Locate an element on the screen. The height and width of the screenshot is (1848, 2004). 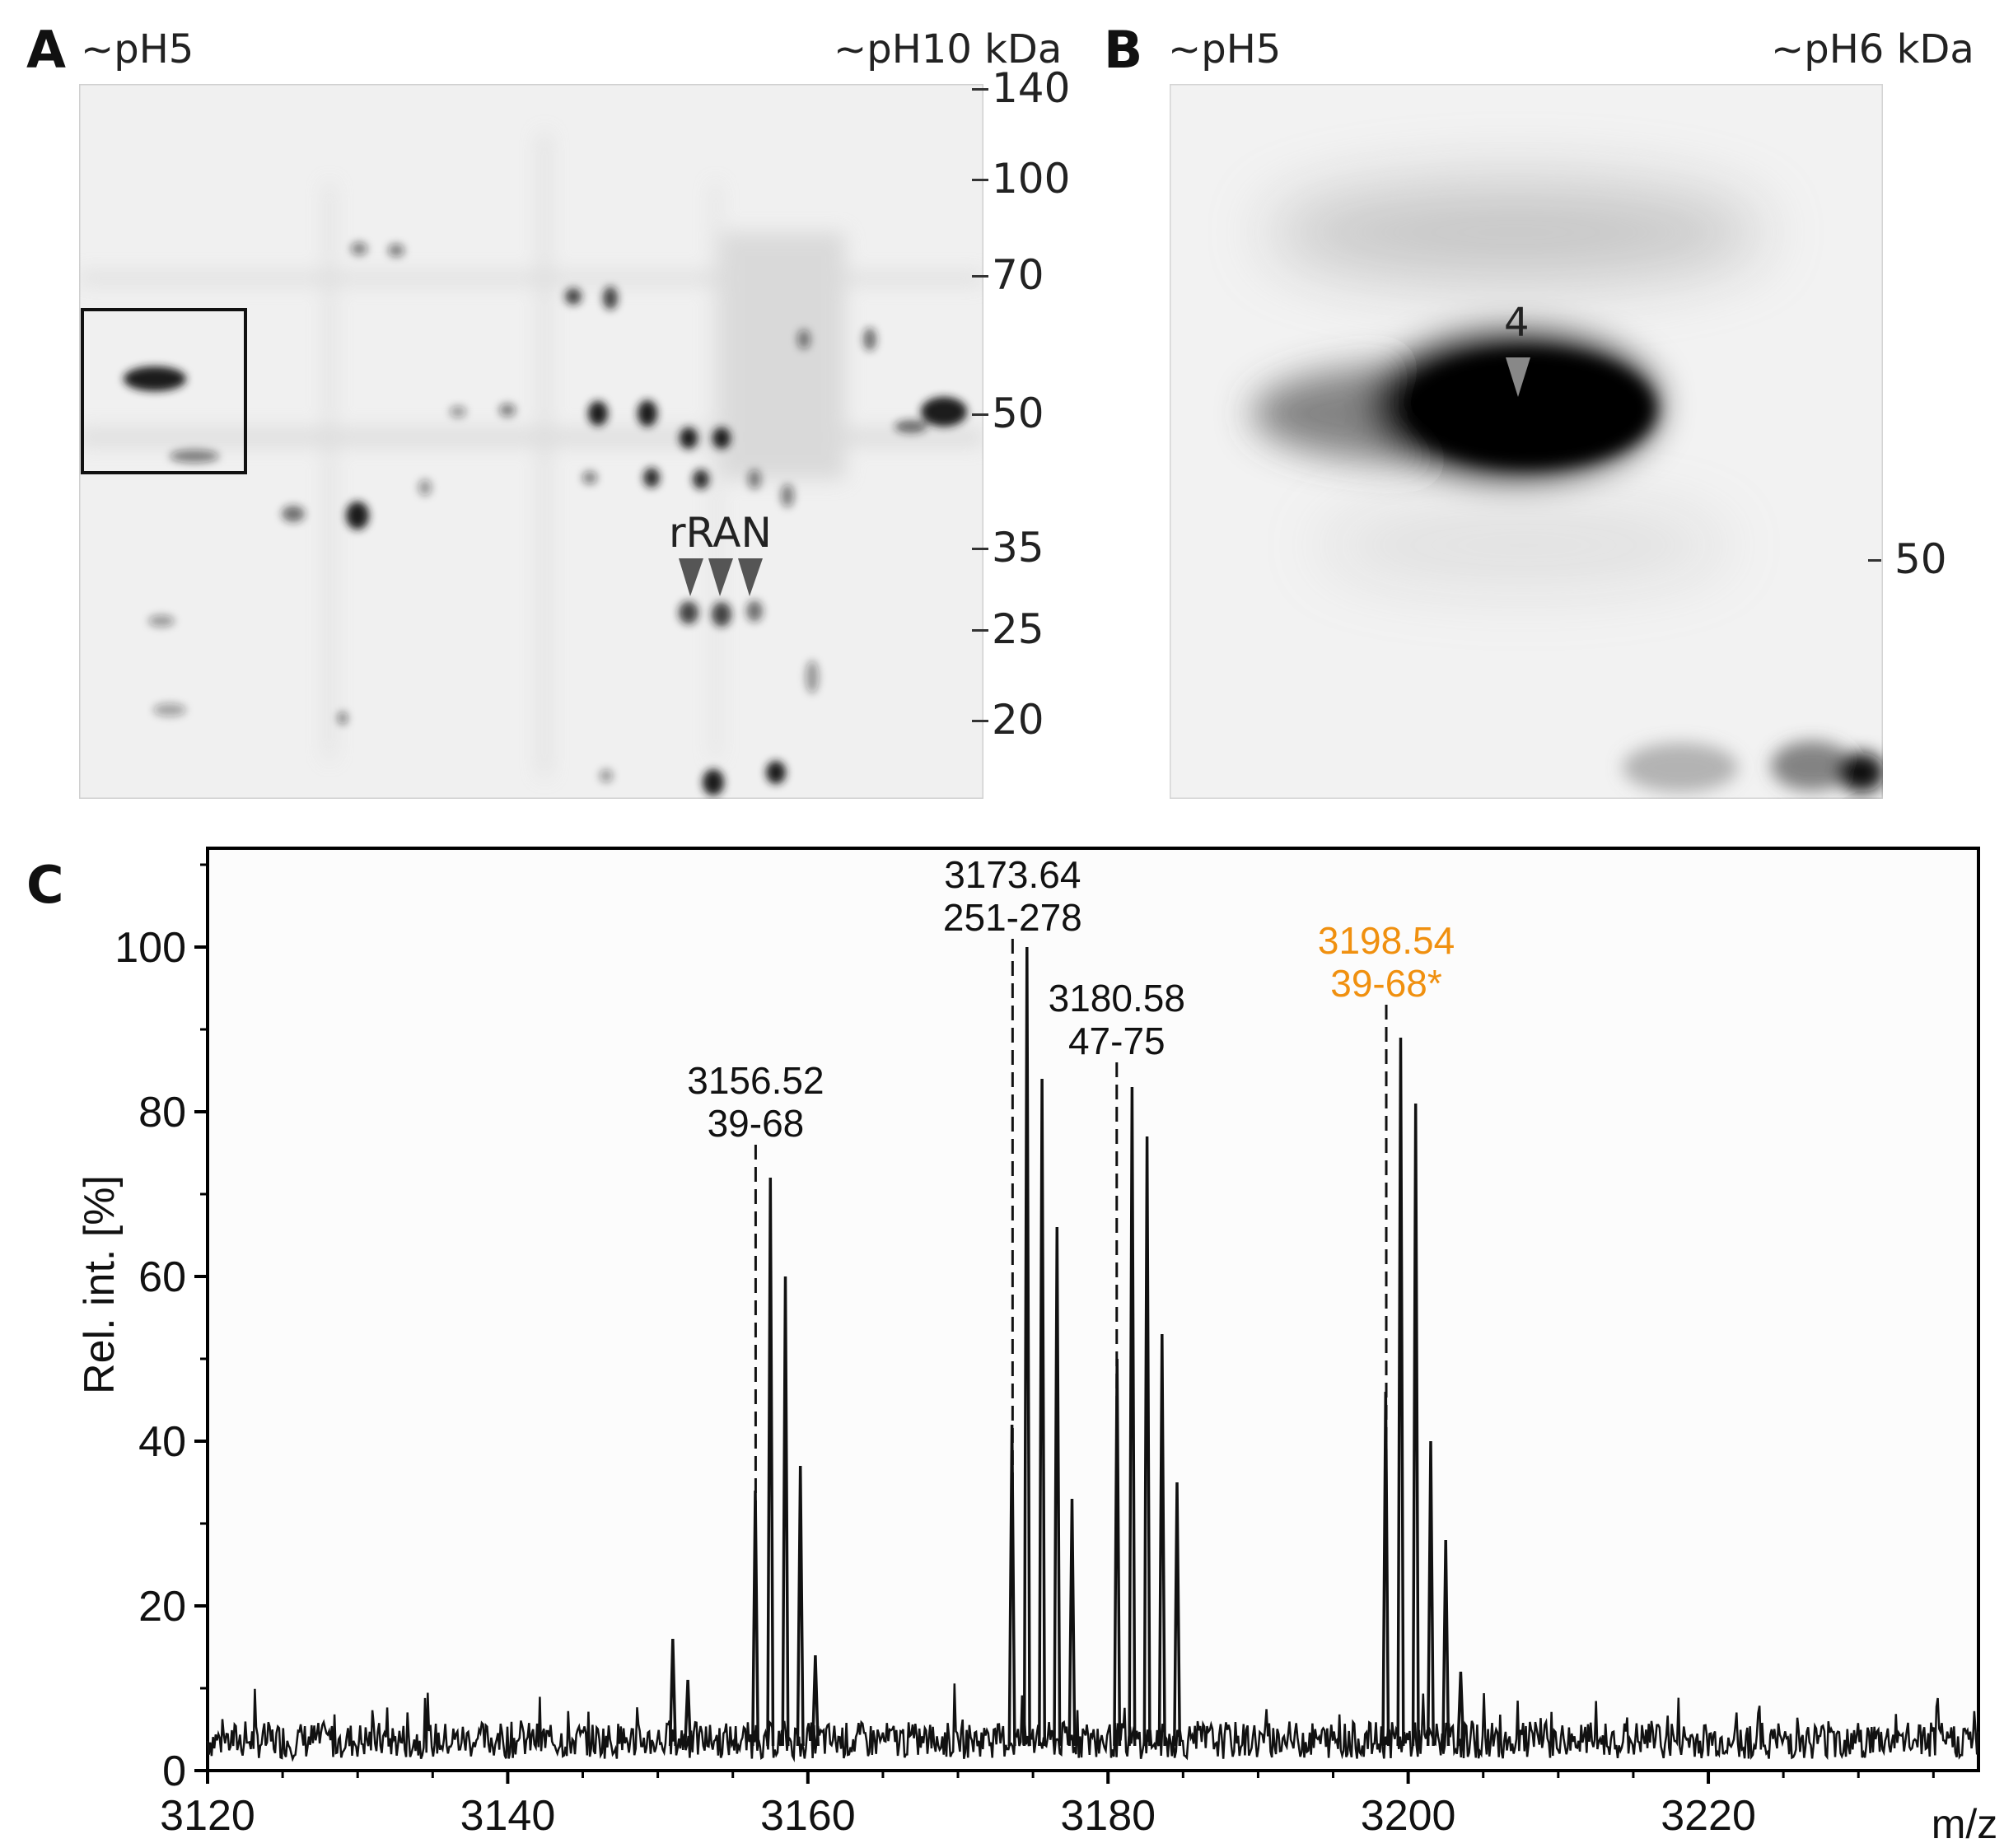
panel-a-left-ph: ~pH5 is located at coordinates (137, 49).